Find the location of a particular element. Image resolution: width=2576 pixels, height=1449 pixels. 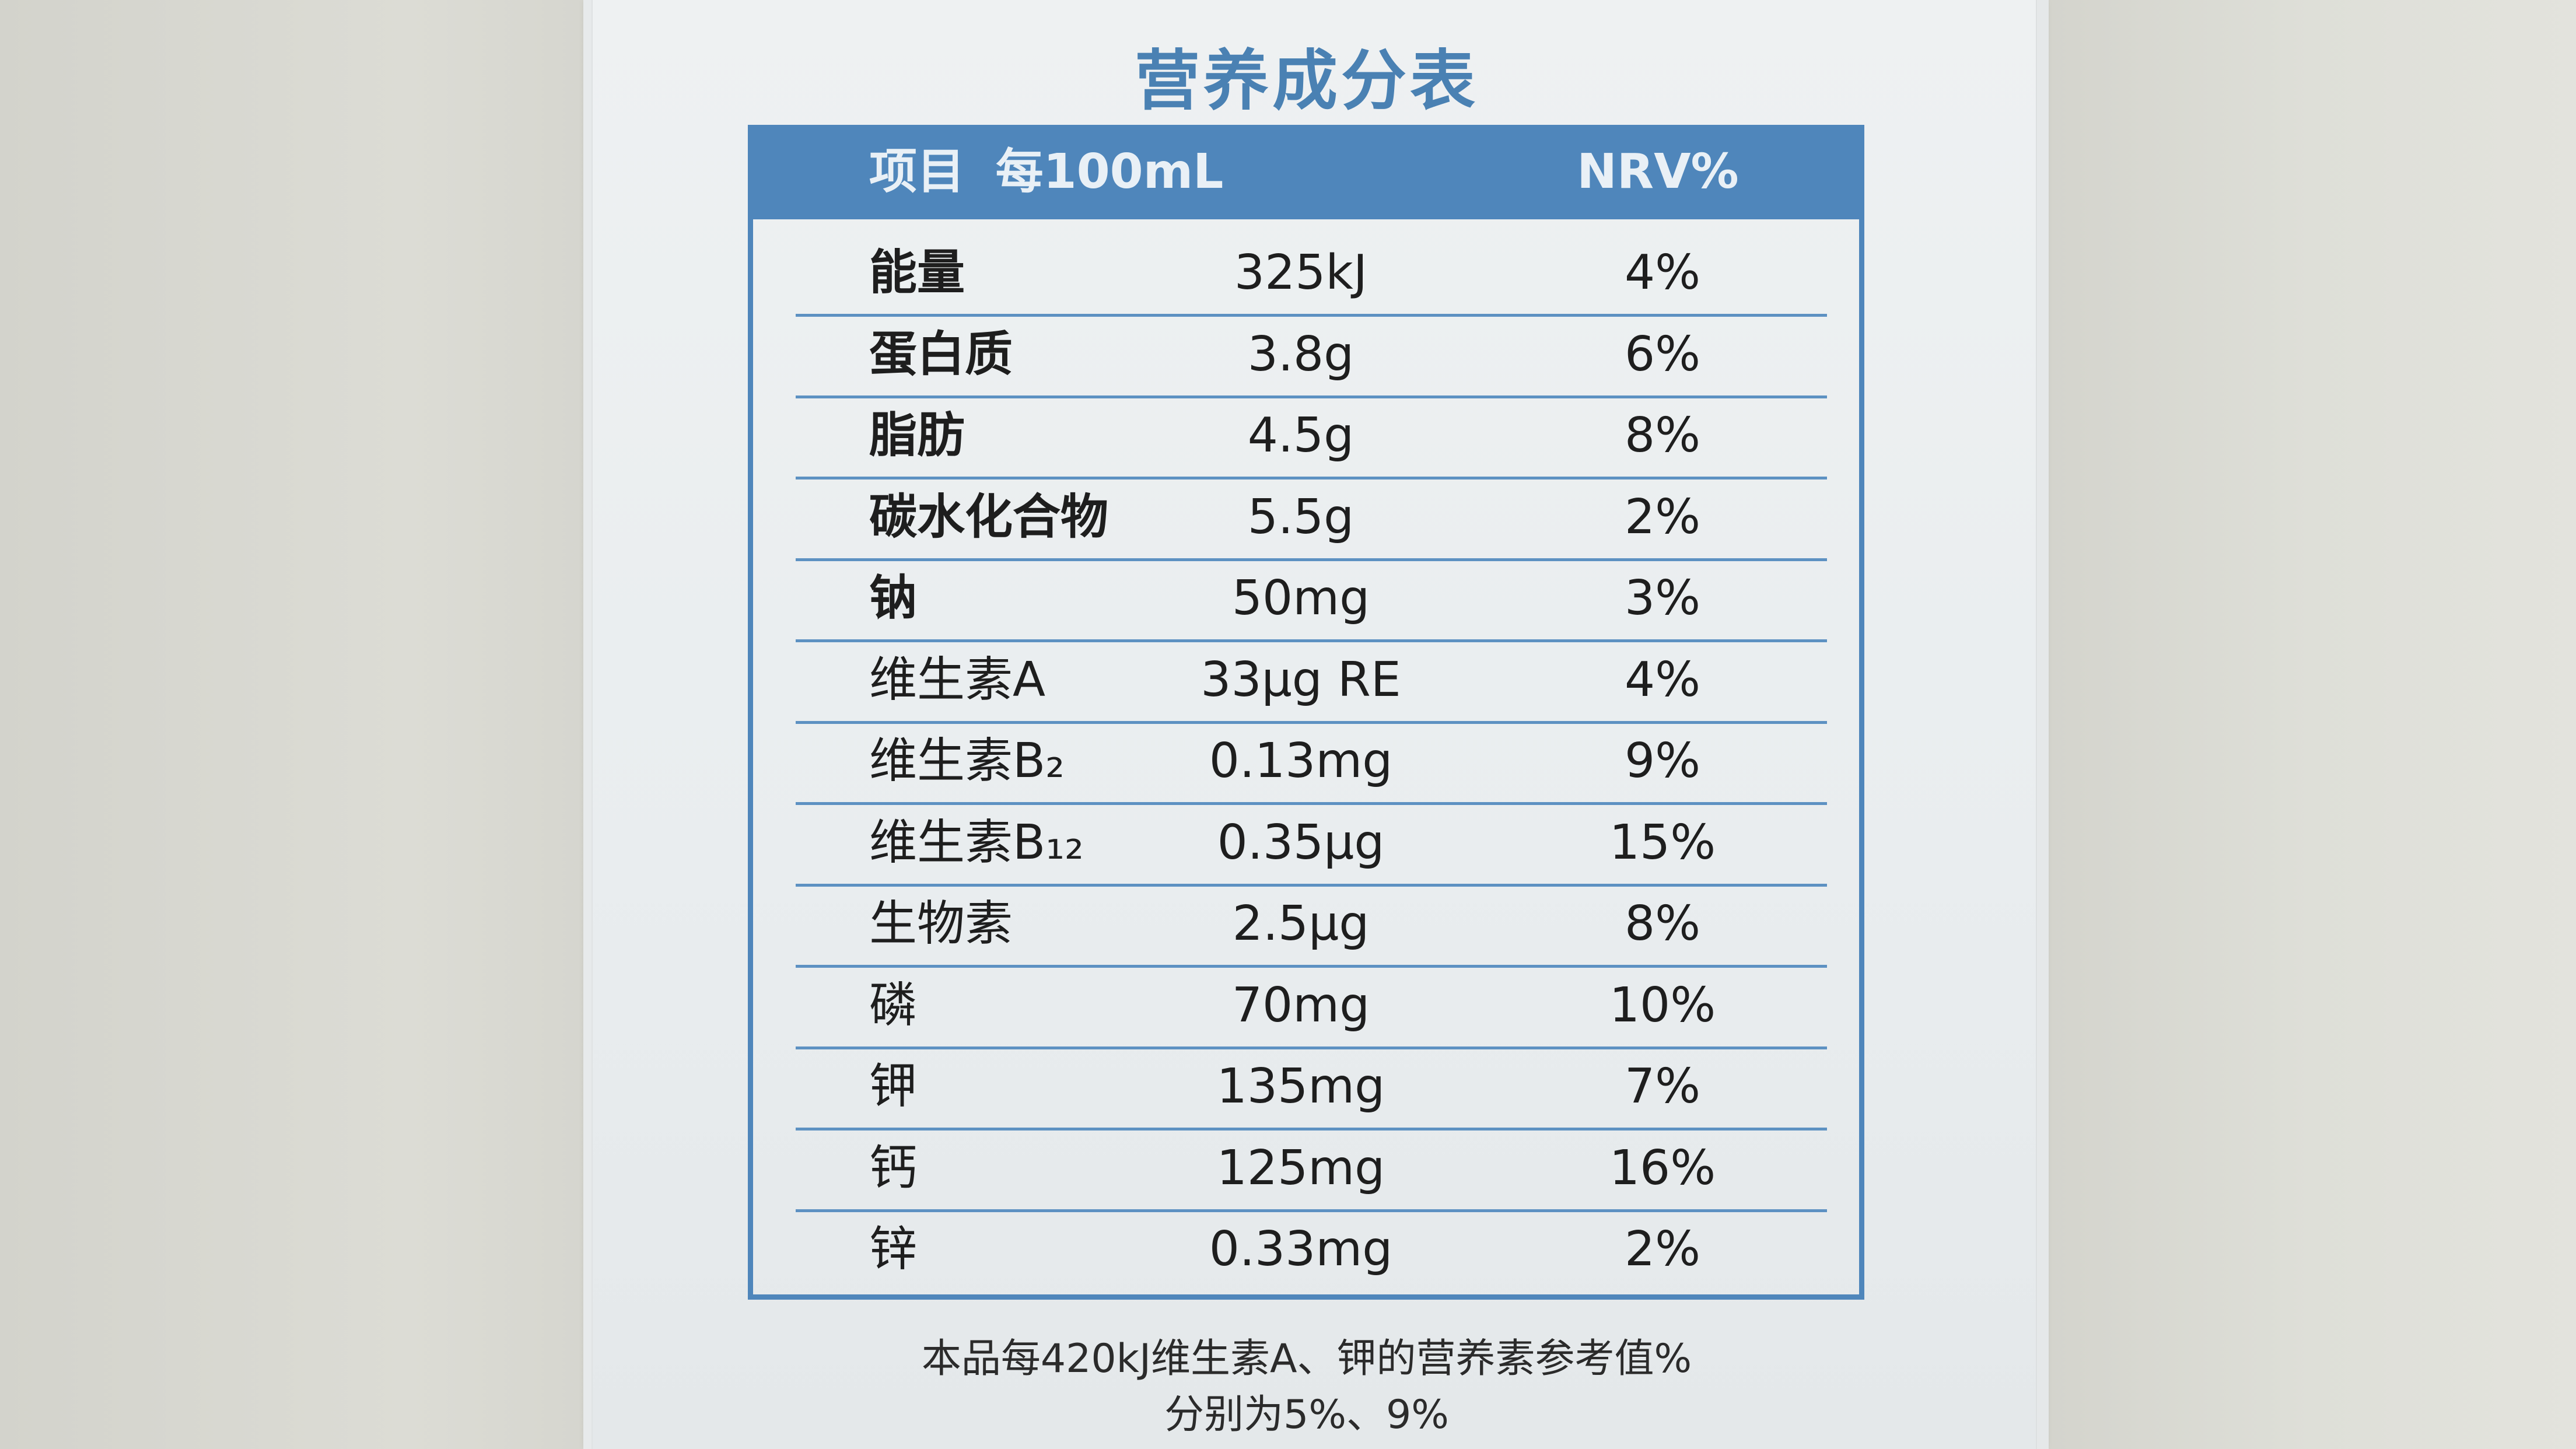

nutrient-amount: 325kJ is located at coordinates (1301, 272).